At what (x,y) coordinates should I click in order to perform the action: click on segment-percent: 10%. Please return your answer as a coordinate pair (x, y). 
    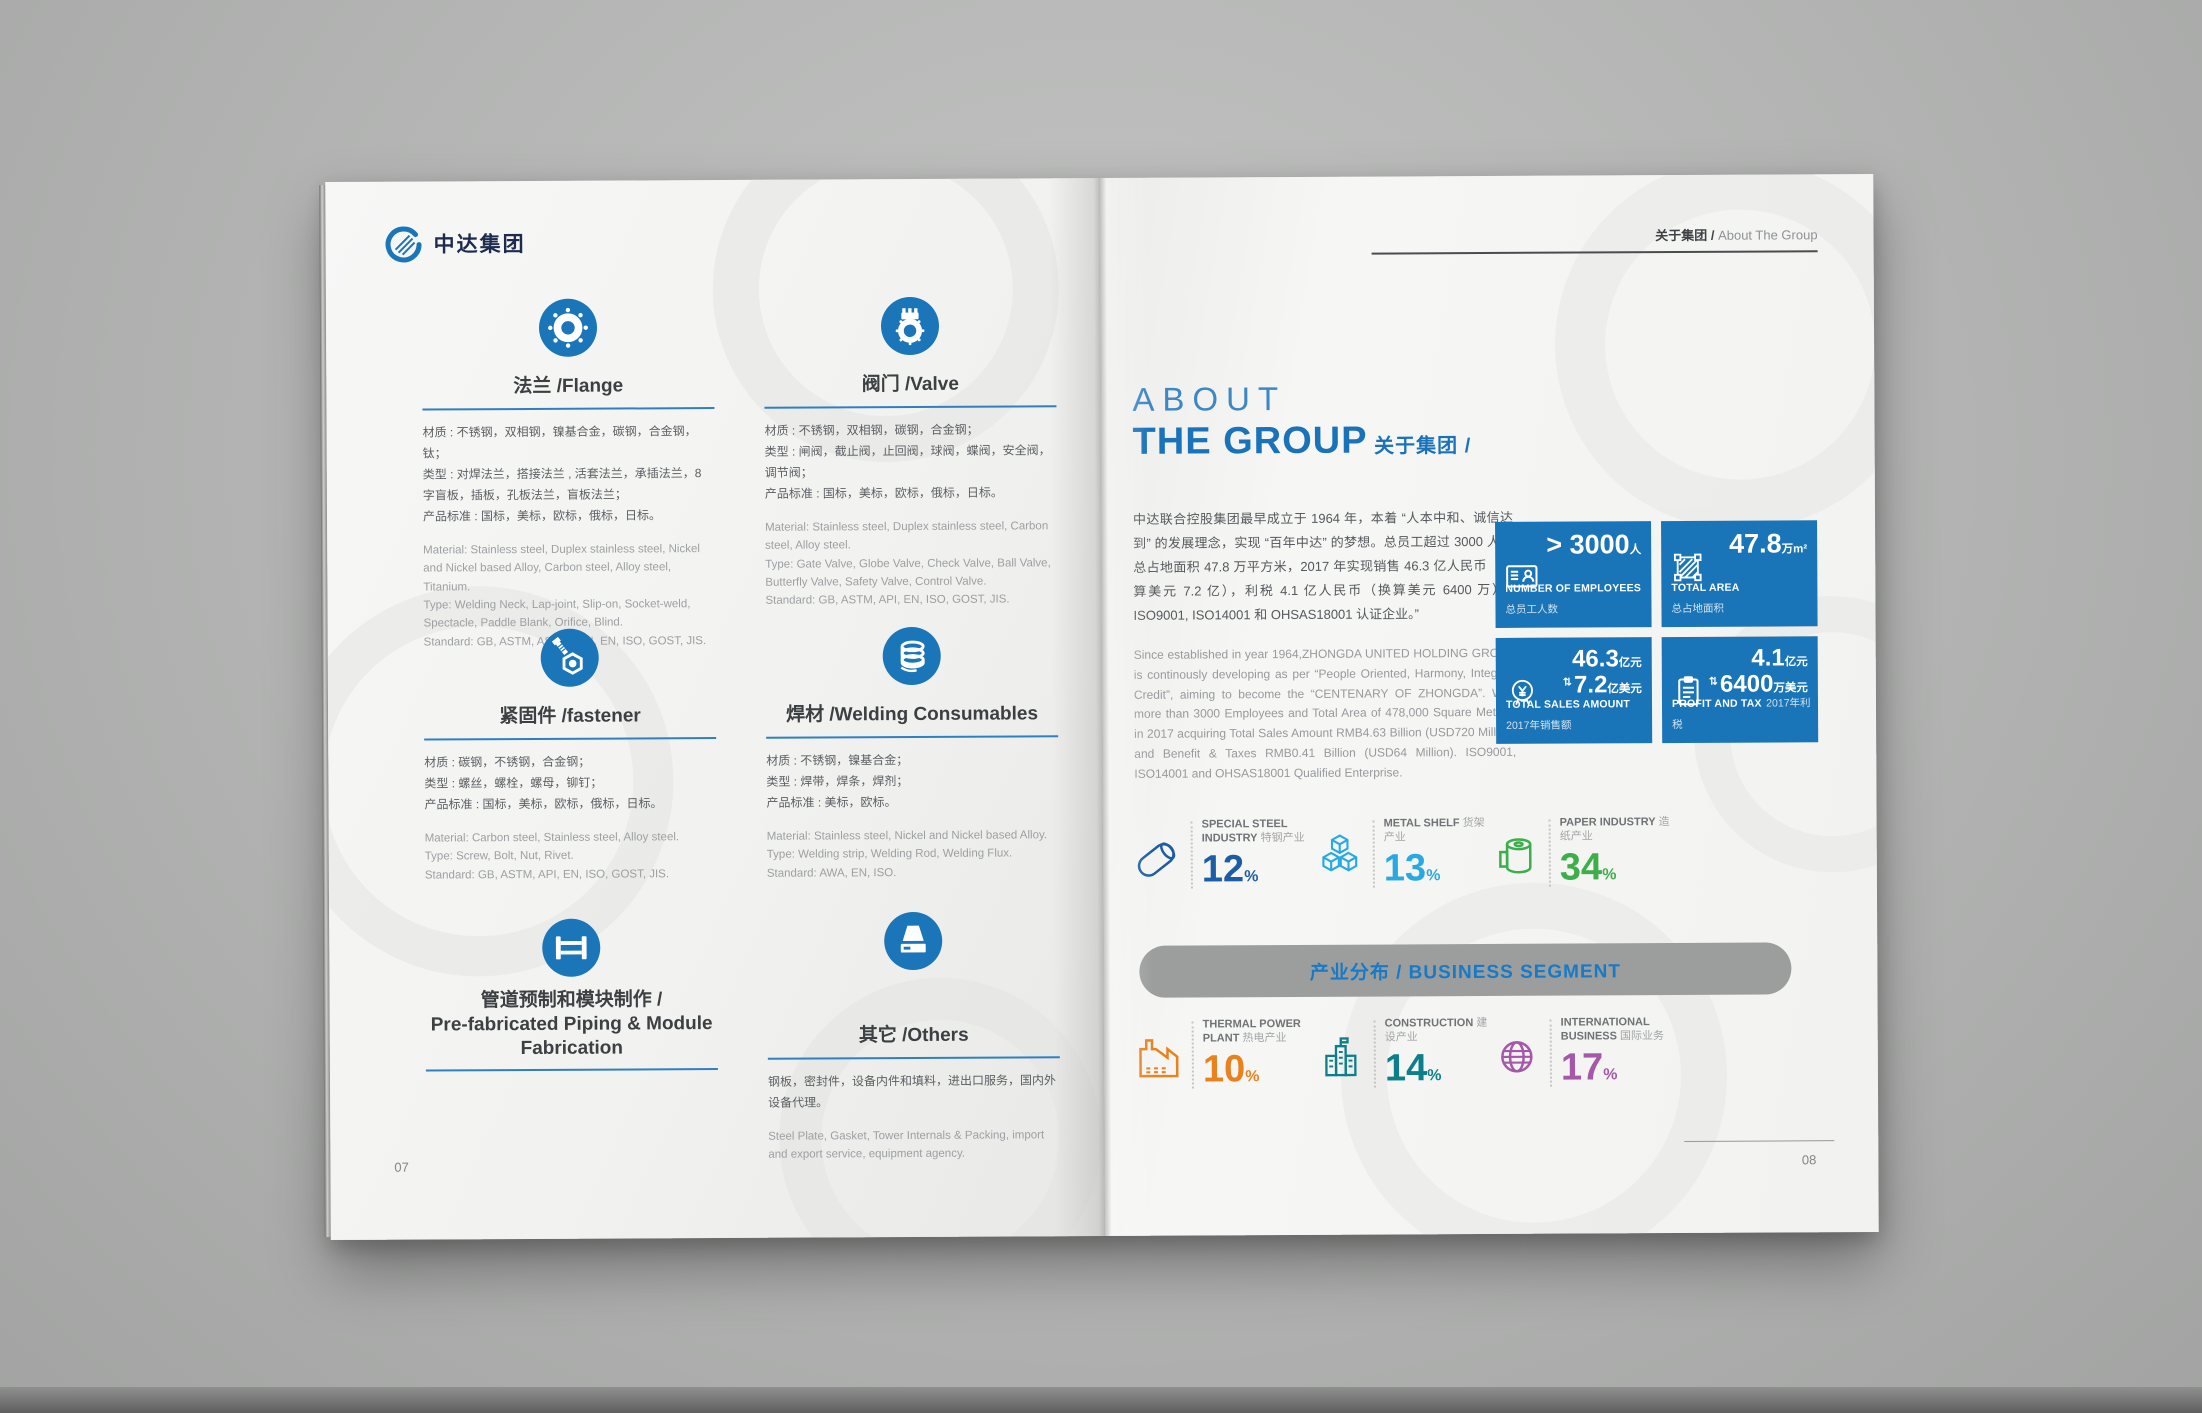
    Looking at the image, I should click on (1231, 1069).